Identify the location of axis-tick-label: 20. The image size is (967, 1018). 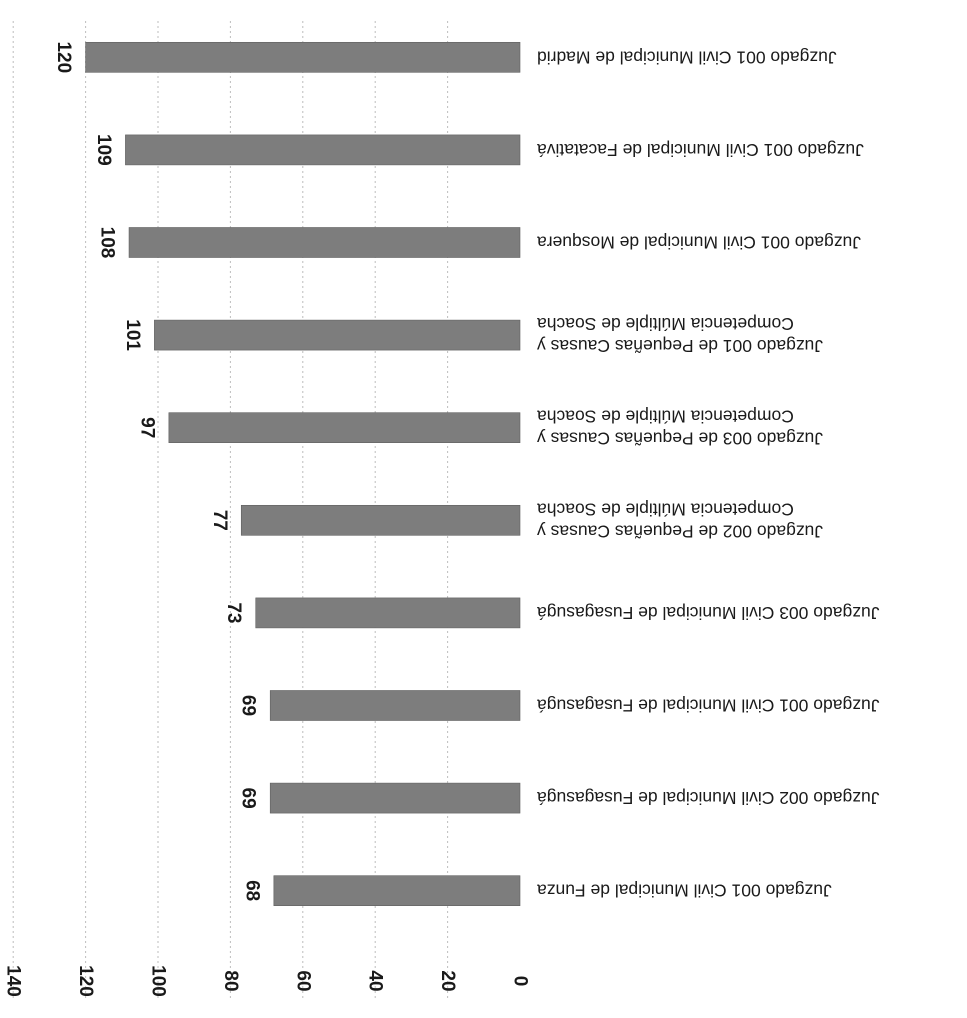
(447, 980).